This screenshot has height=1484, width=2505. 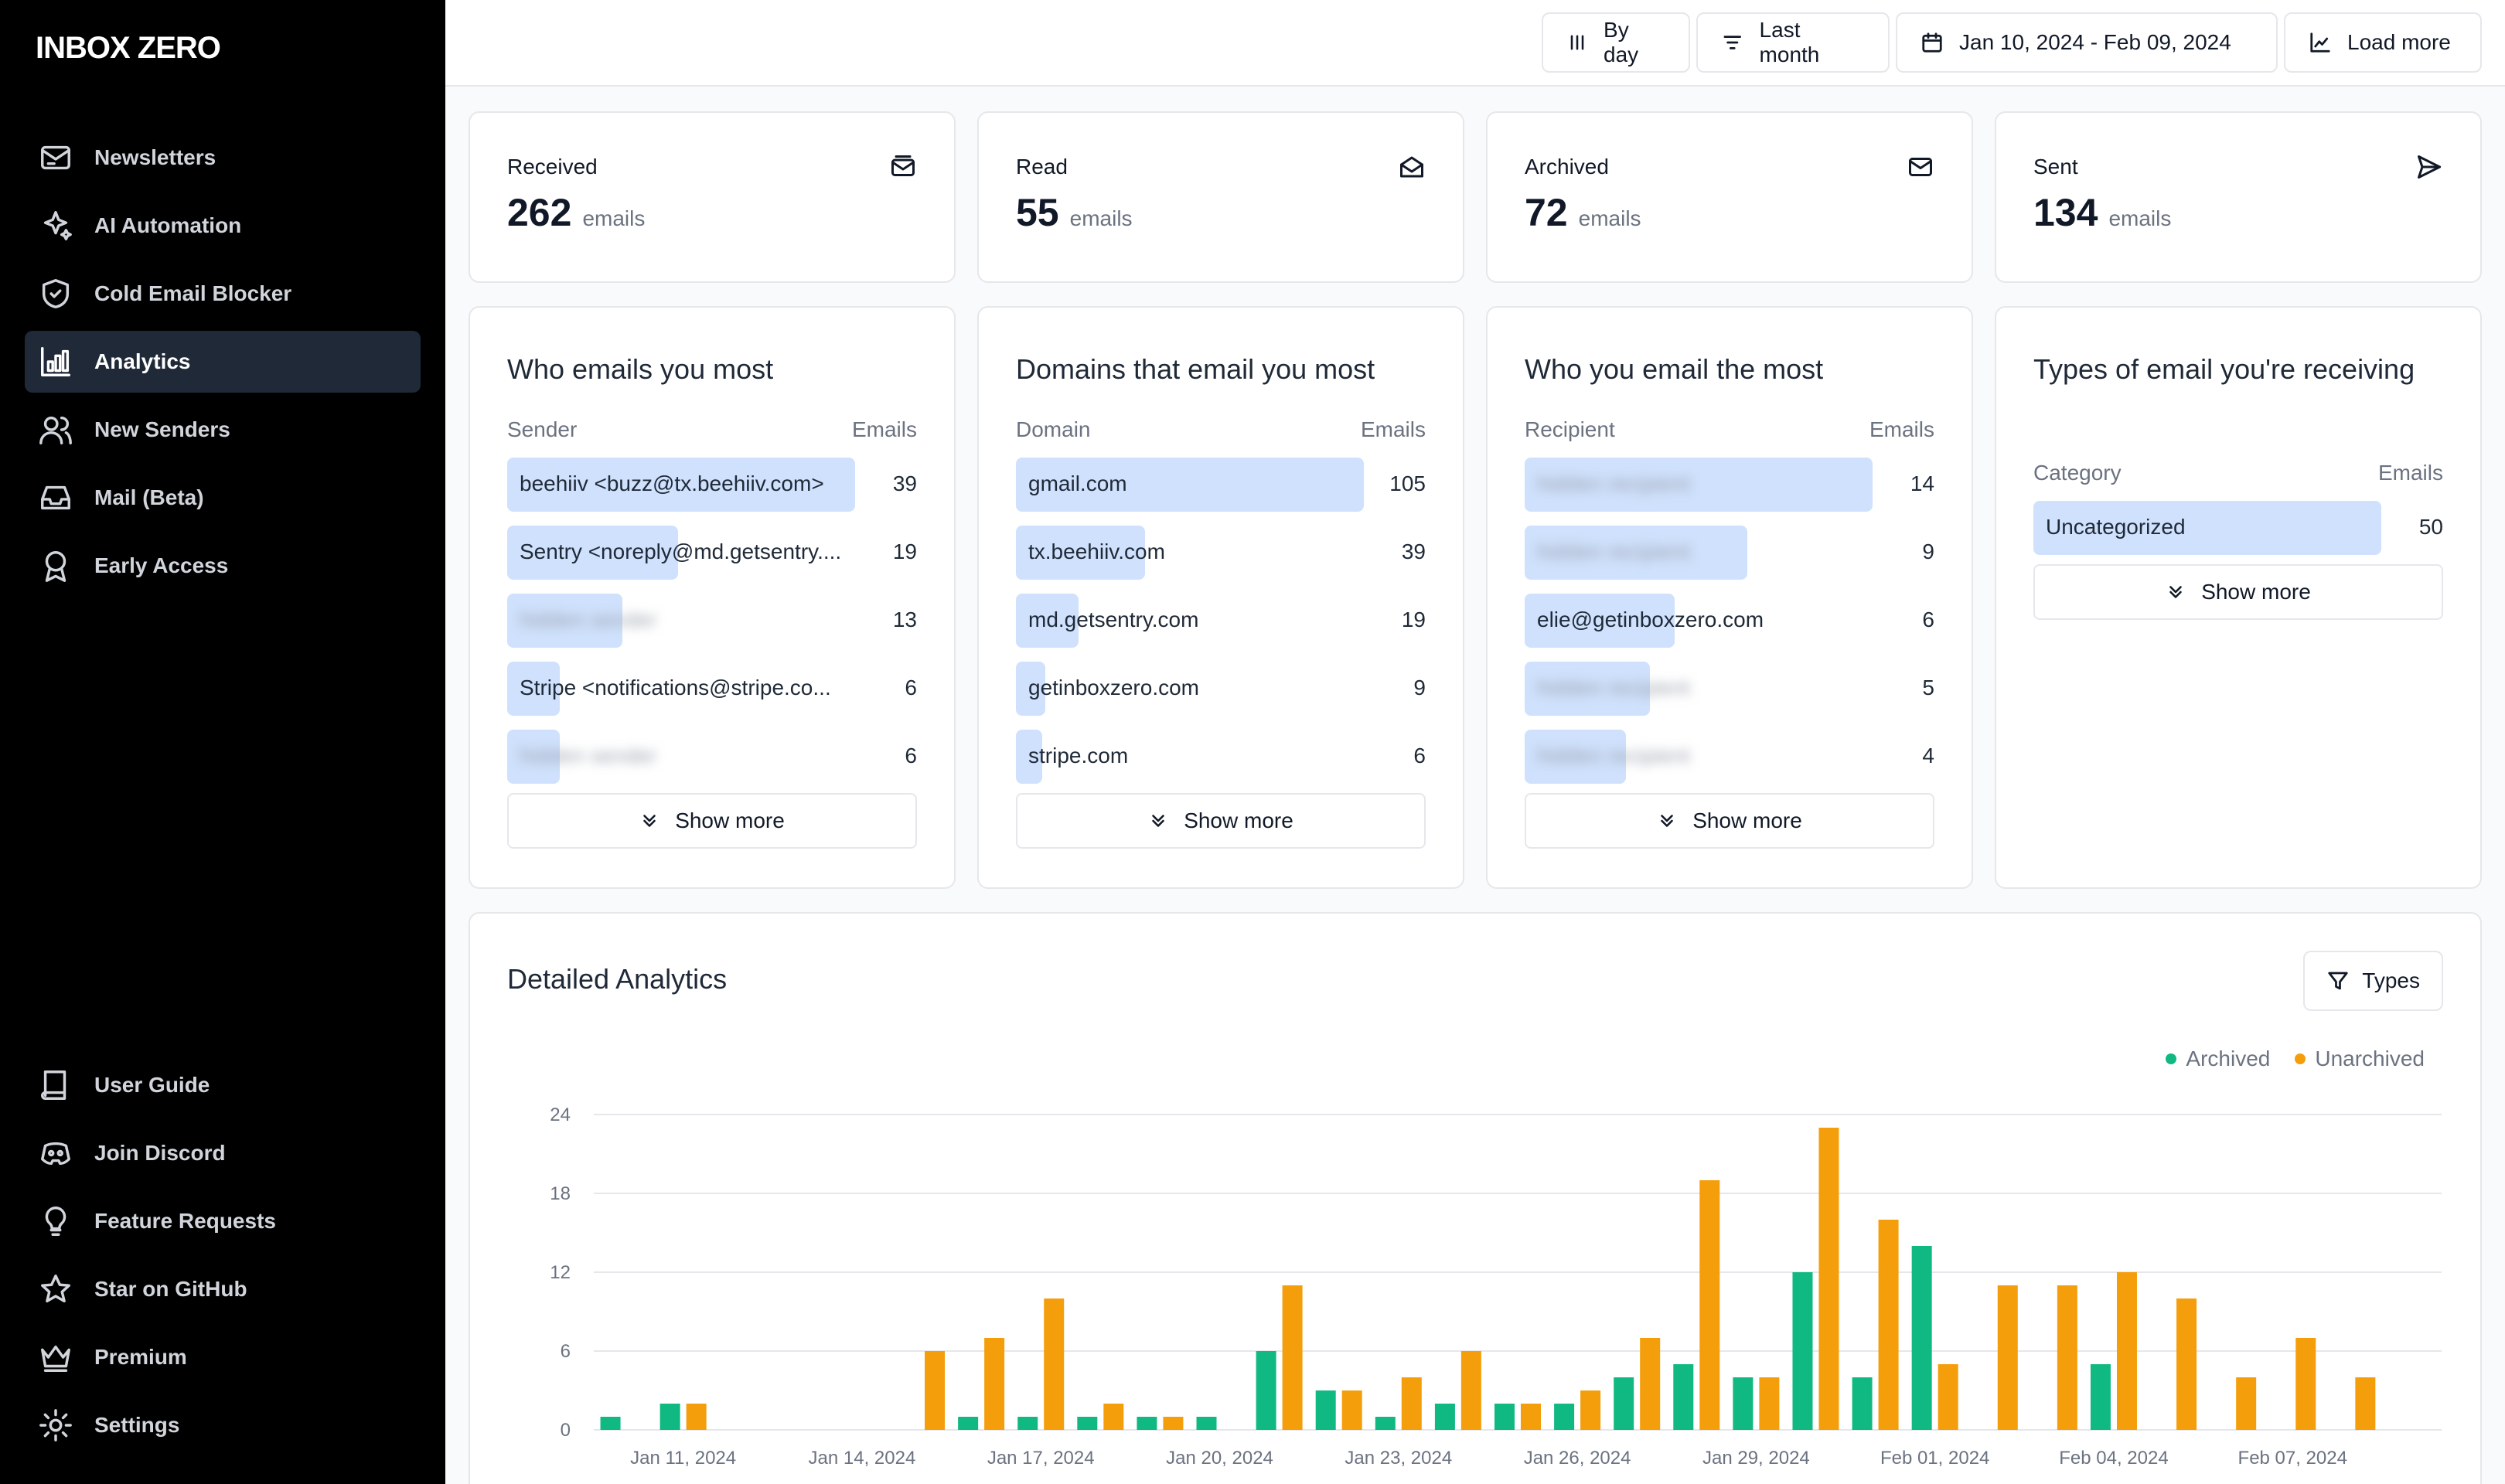 What do you see at coordinates (55, 361) in the screenshot?
I see `bar-chart-icon` at bounding box center [55, 361].